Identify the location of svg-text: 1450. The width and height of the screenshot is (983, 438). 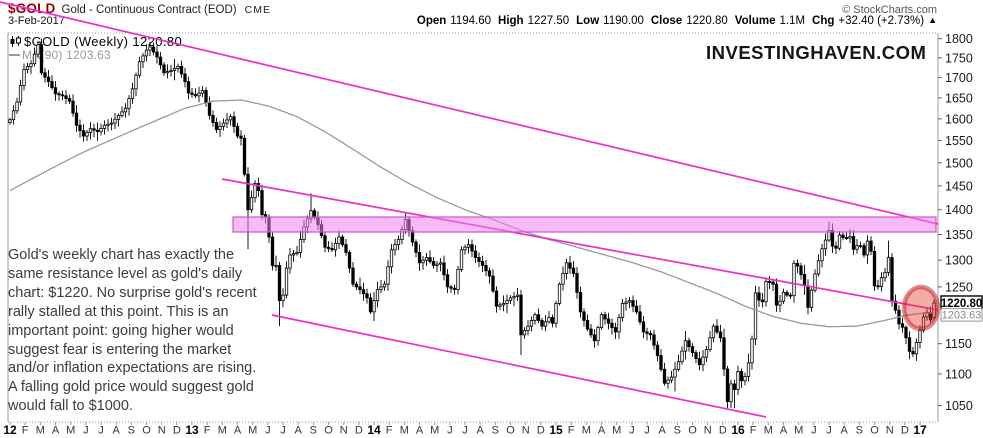
(959, 186).